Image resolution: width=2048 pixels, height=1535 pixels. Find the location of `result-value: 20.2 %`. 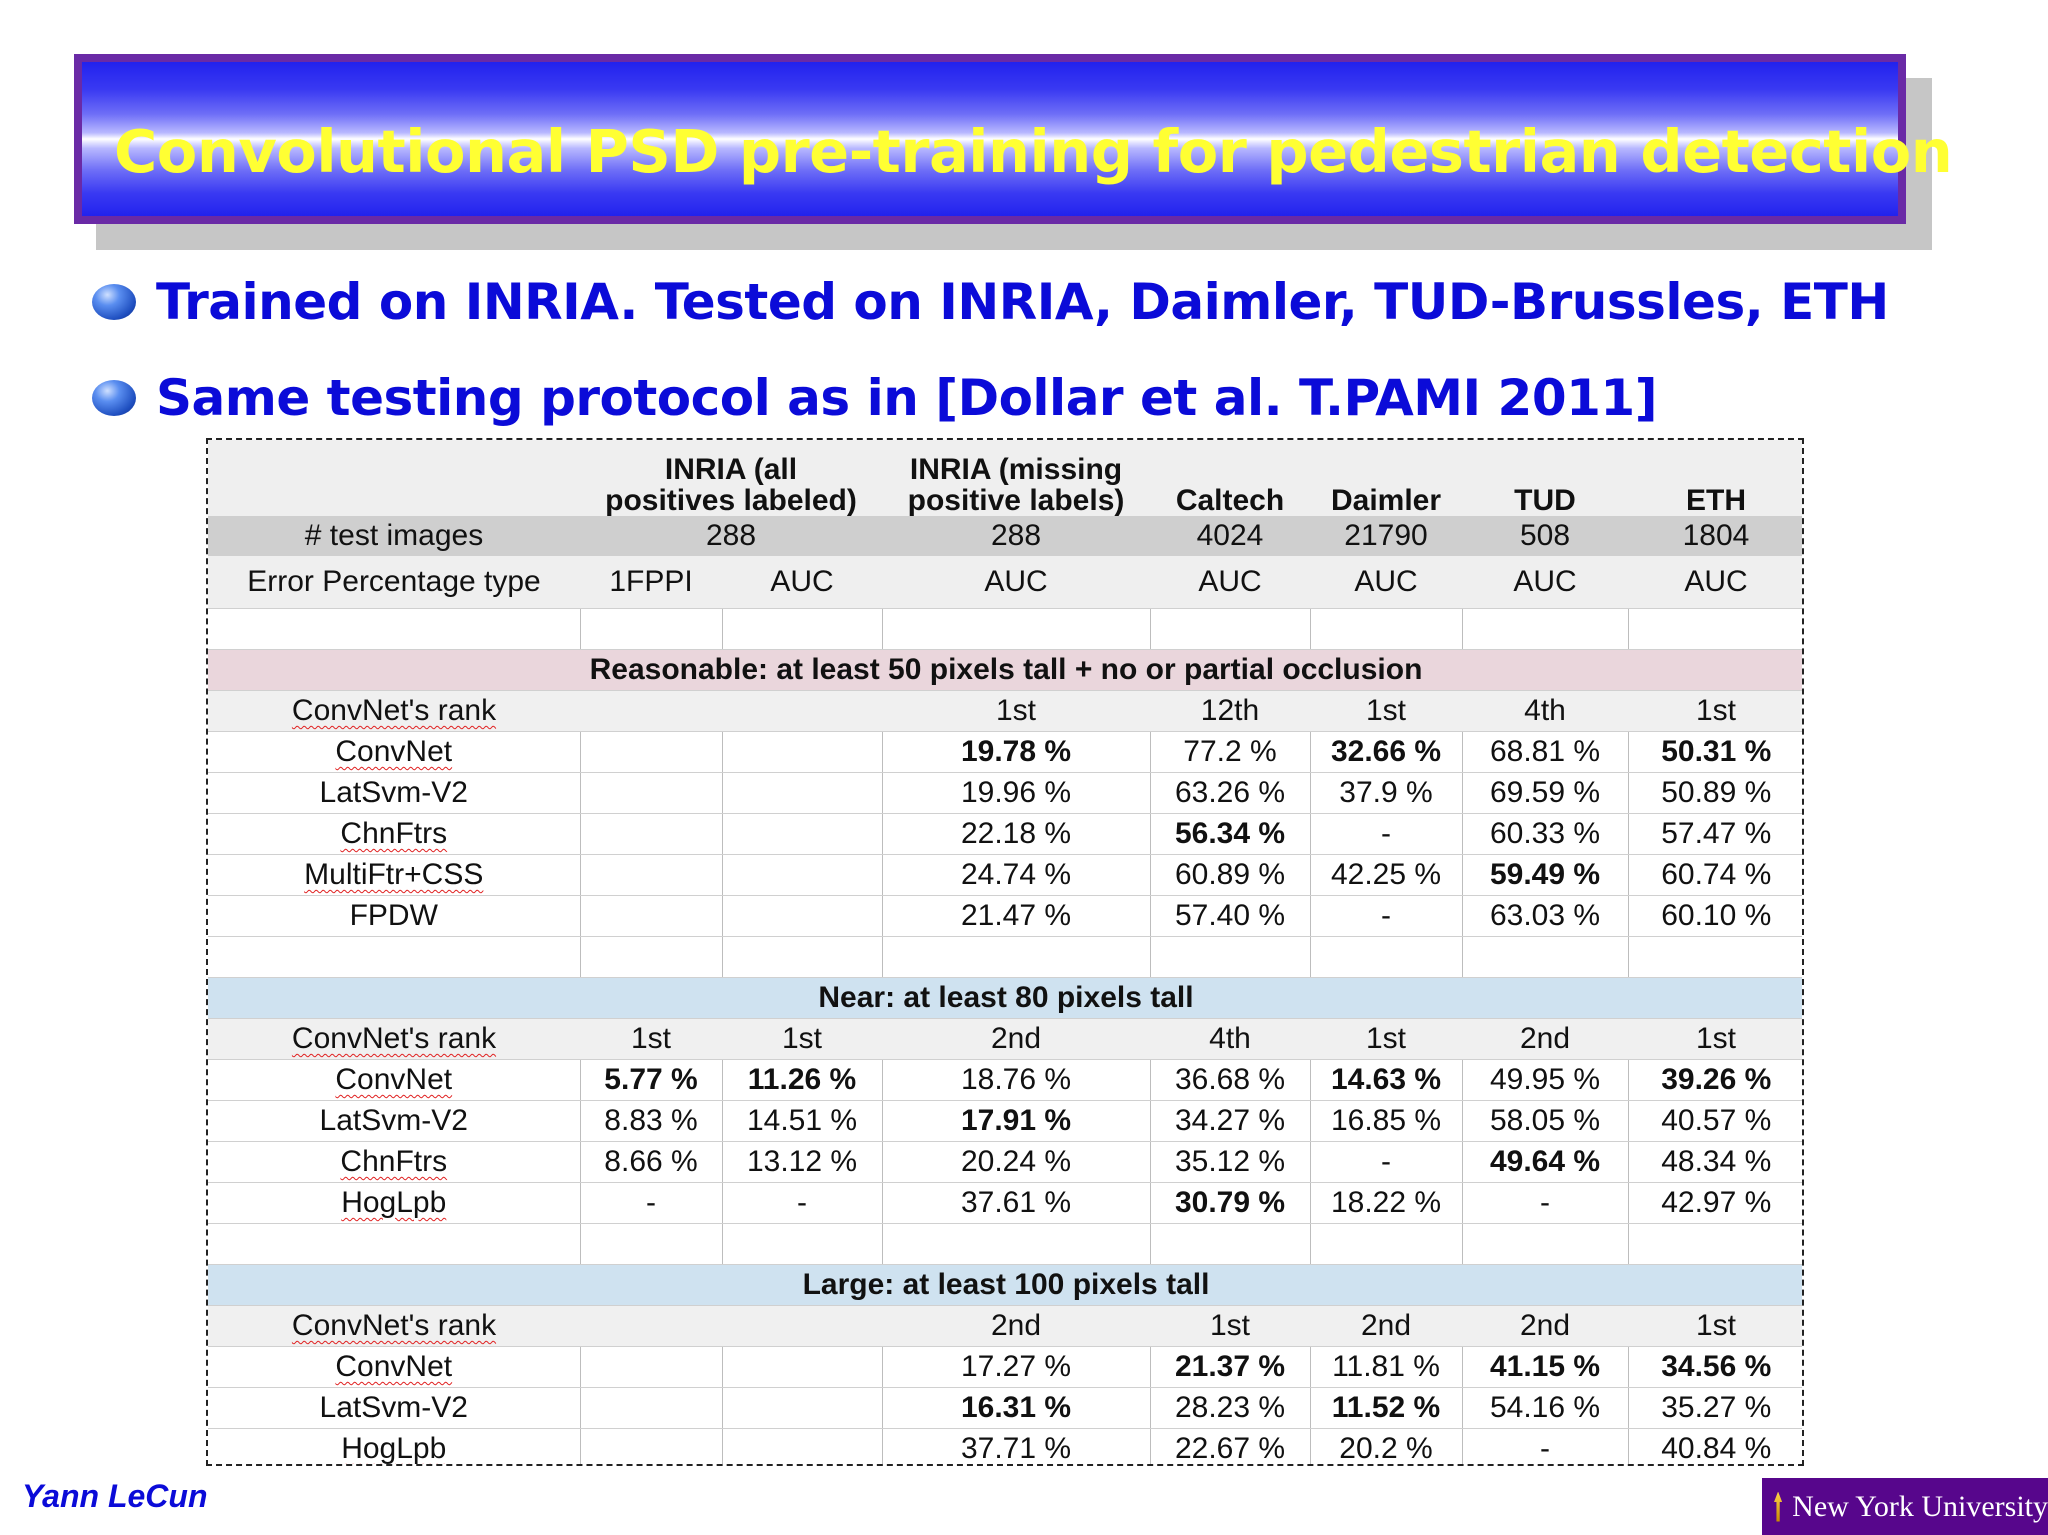

result-value: 20.2 % is located at coordinates (1386, 1446).